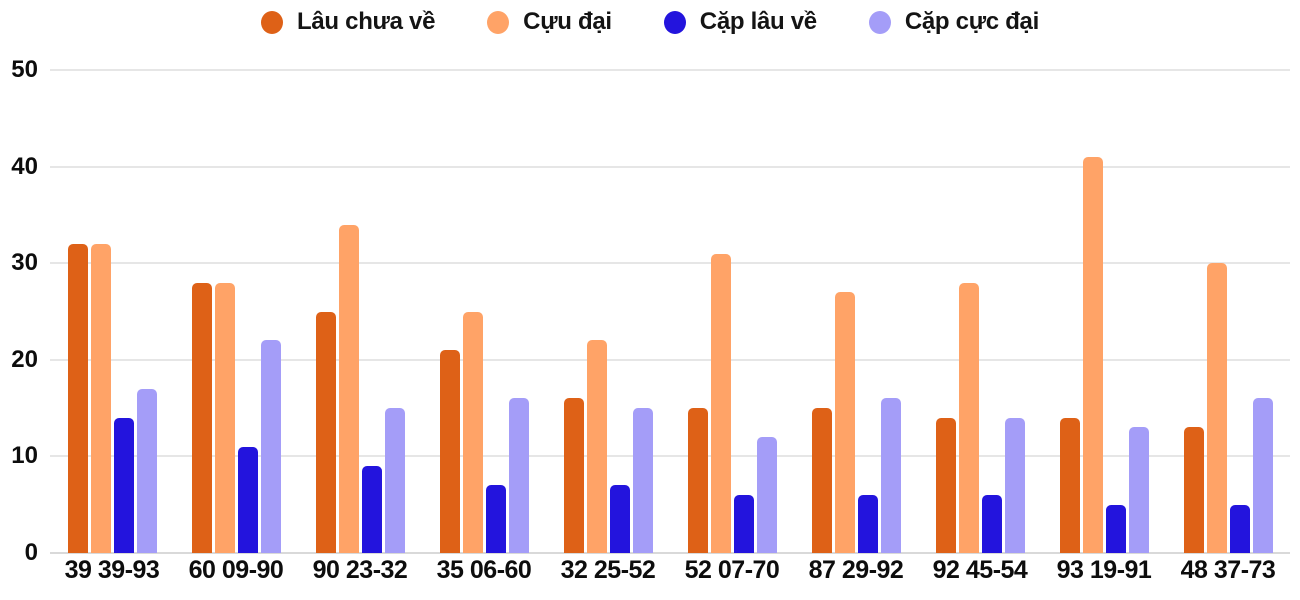  What do you see at coordinates (608, 570) in the screenshot?
I see `x-axis-tick-label: 32 25-52` at bounding box center [608, 570].